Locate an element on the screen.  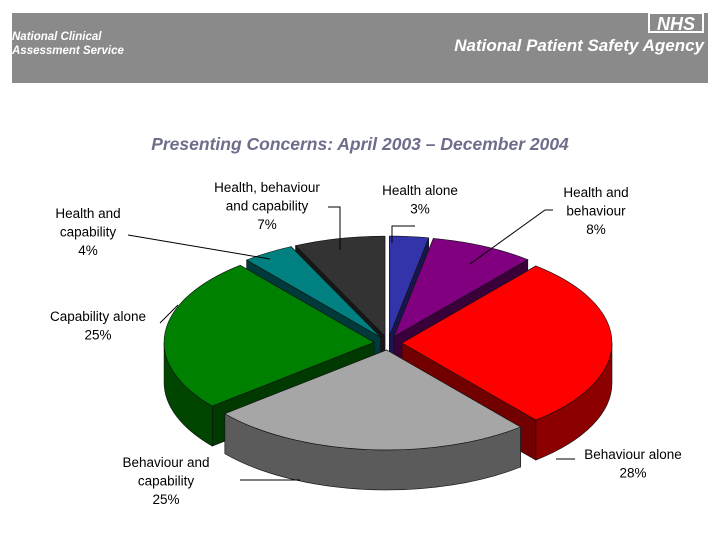
slice-label: Health, behaviour and capability 7% is located at coordinates (267, 206).